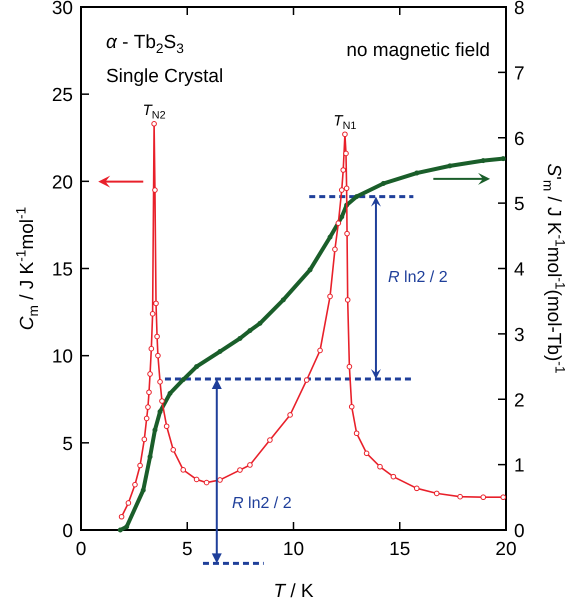 This screenshot has height=605, width=579. I want to click on annotation: T$_{N1}$, so click(344, 122).